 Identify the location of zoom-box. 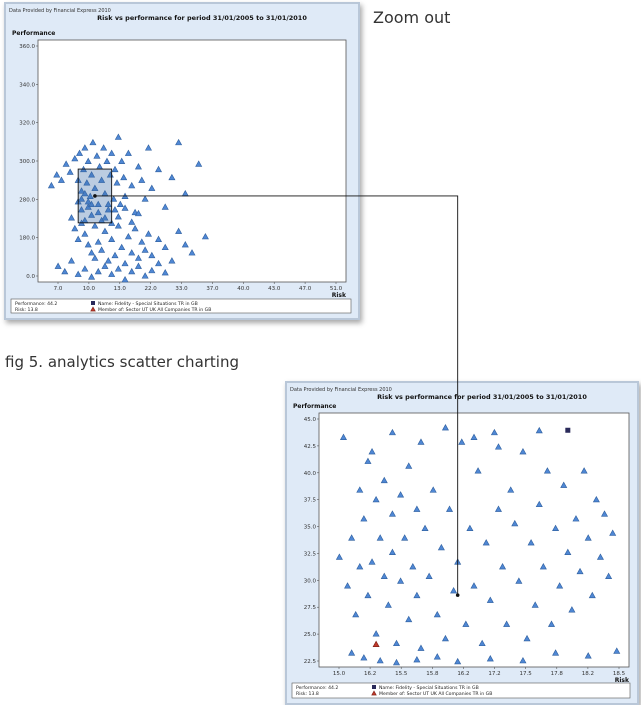
(95, 196).